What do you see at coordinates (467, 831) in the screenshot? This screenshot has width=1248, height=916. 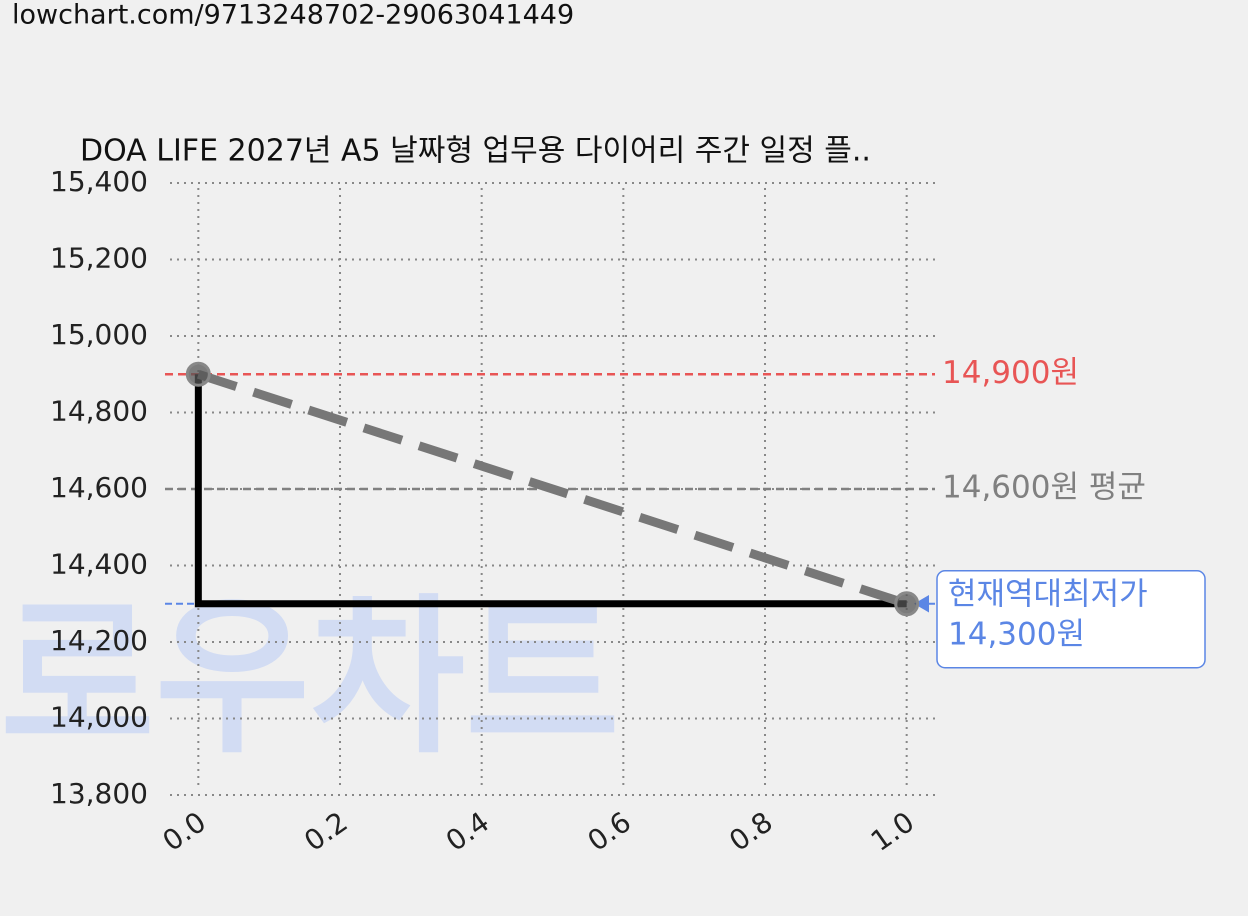 I see `x-tick-label: 0.4` at bounding box center [467, 831].